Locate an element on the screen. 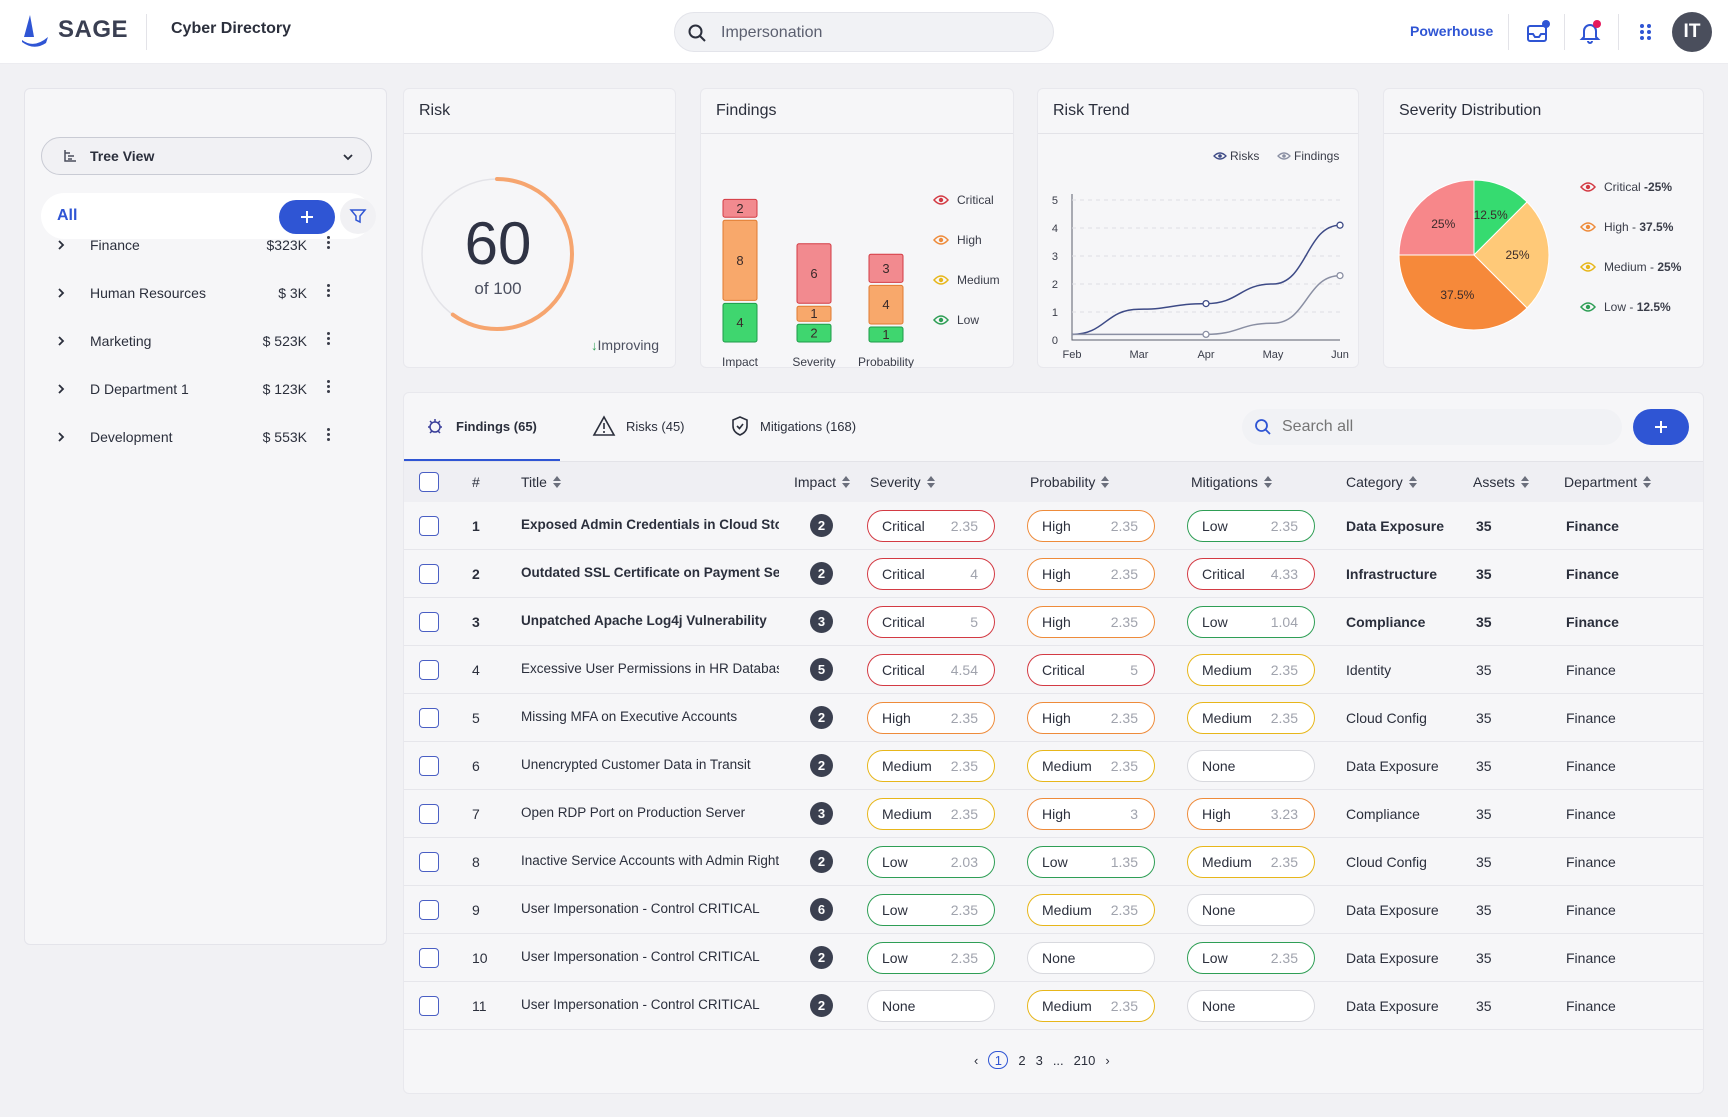 This screenshot has height=1117, width=1728. severity-pill: Medium 2.35 is located at coordinates (931, 766).